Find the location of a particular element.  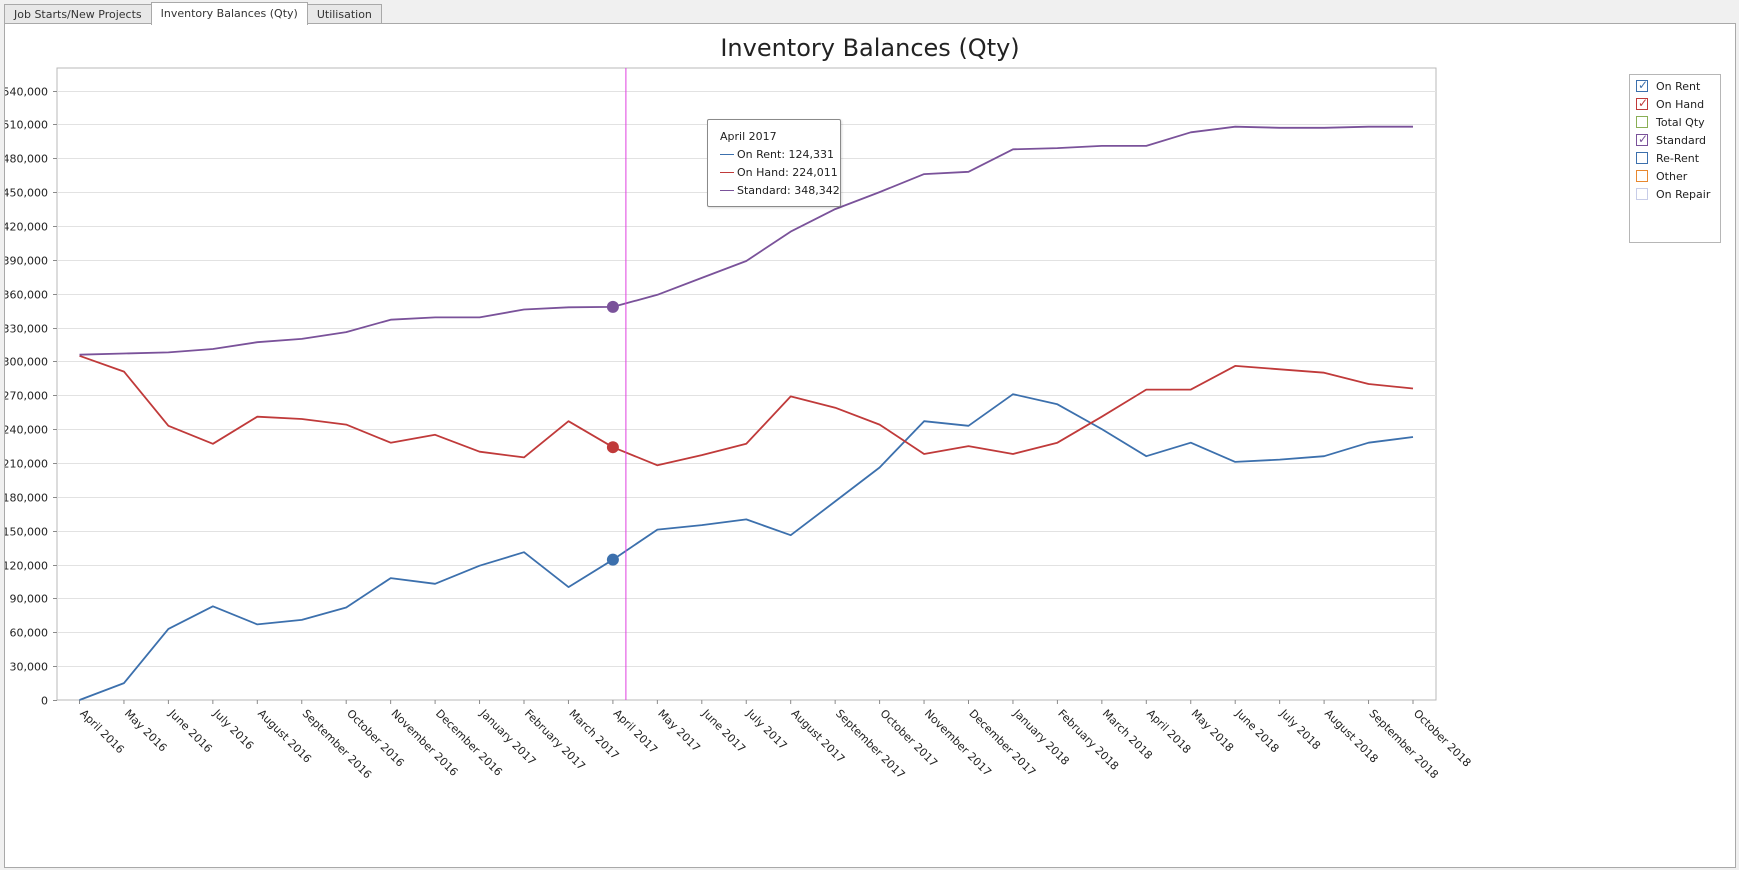

legend-label: On Repair is located at coordinates (1683, 194).